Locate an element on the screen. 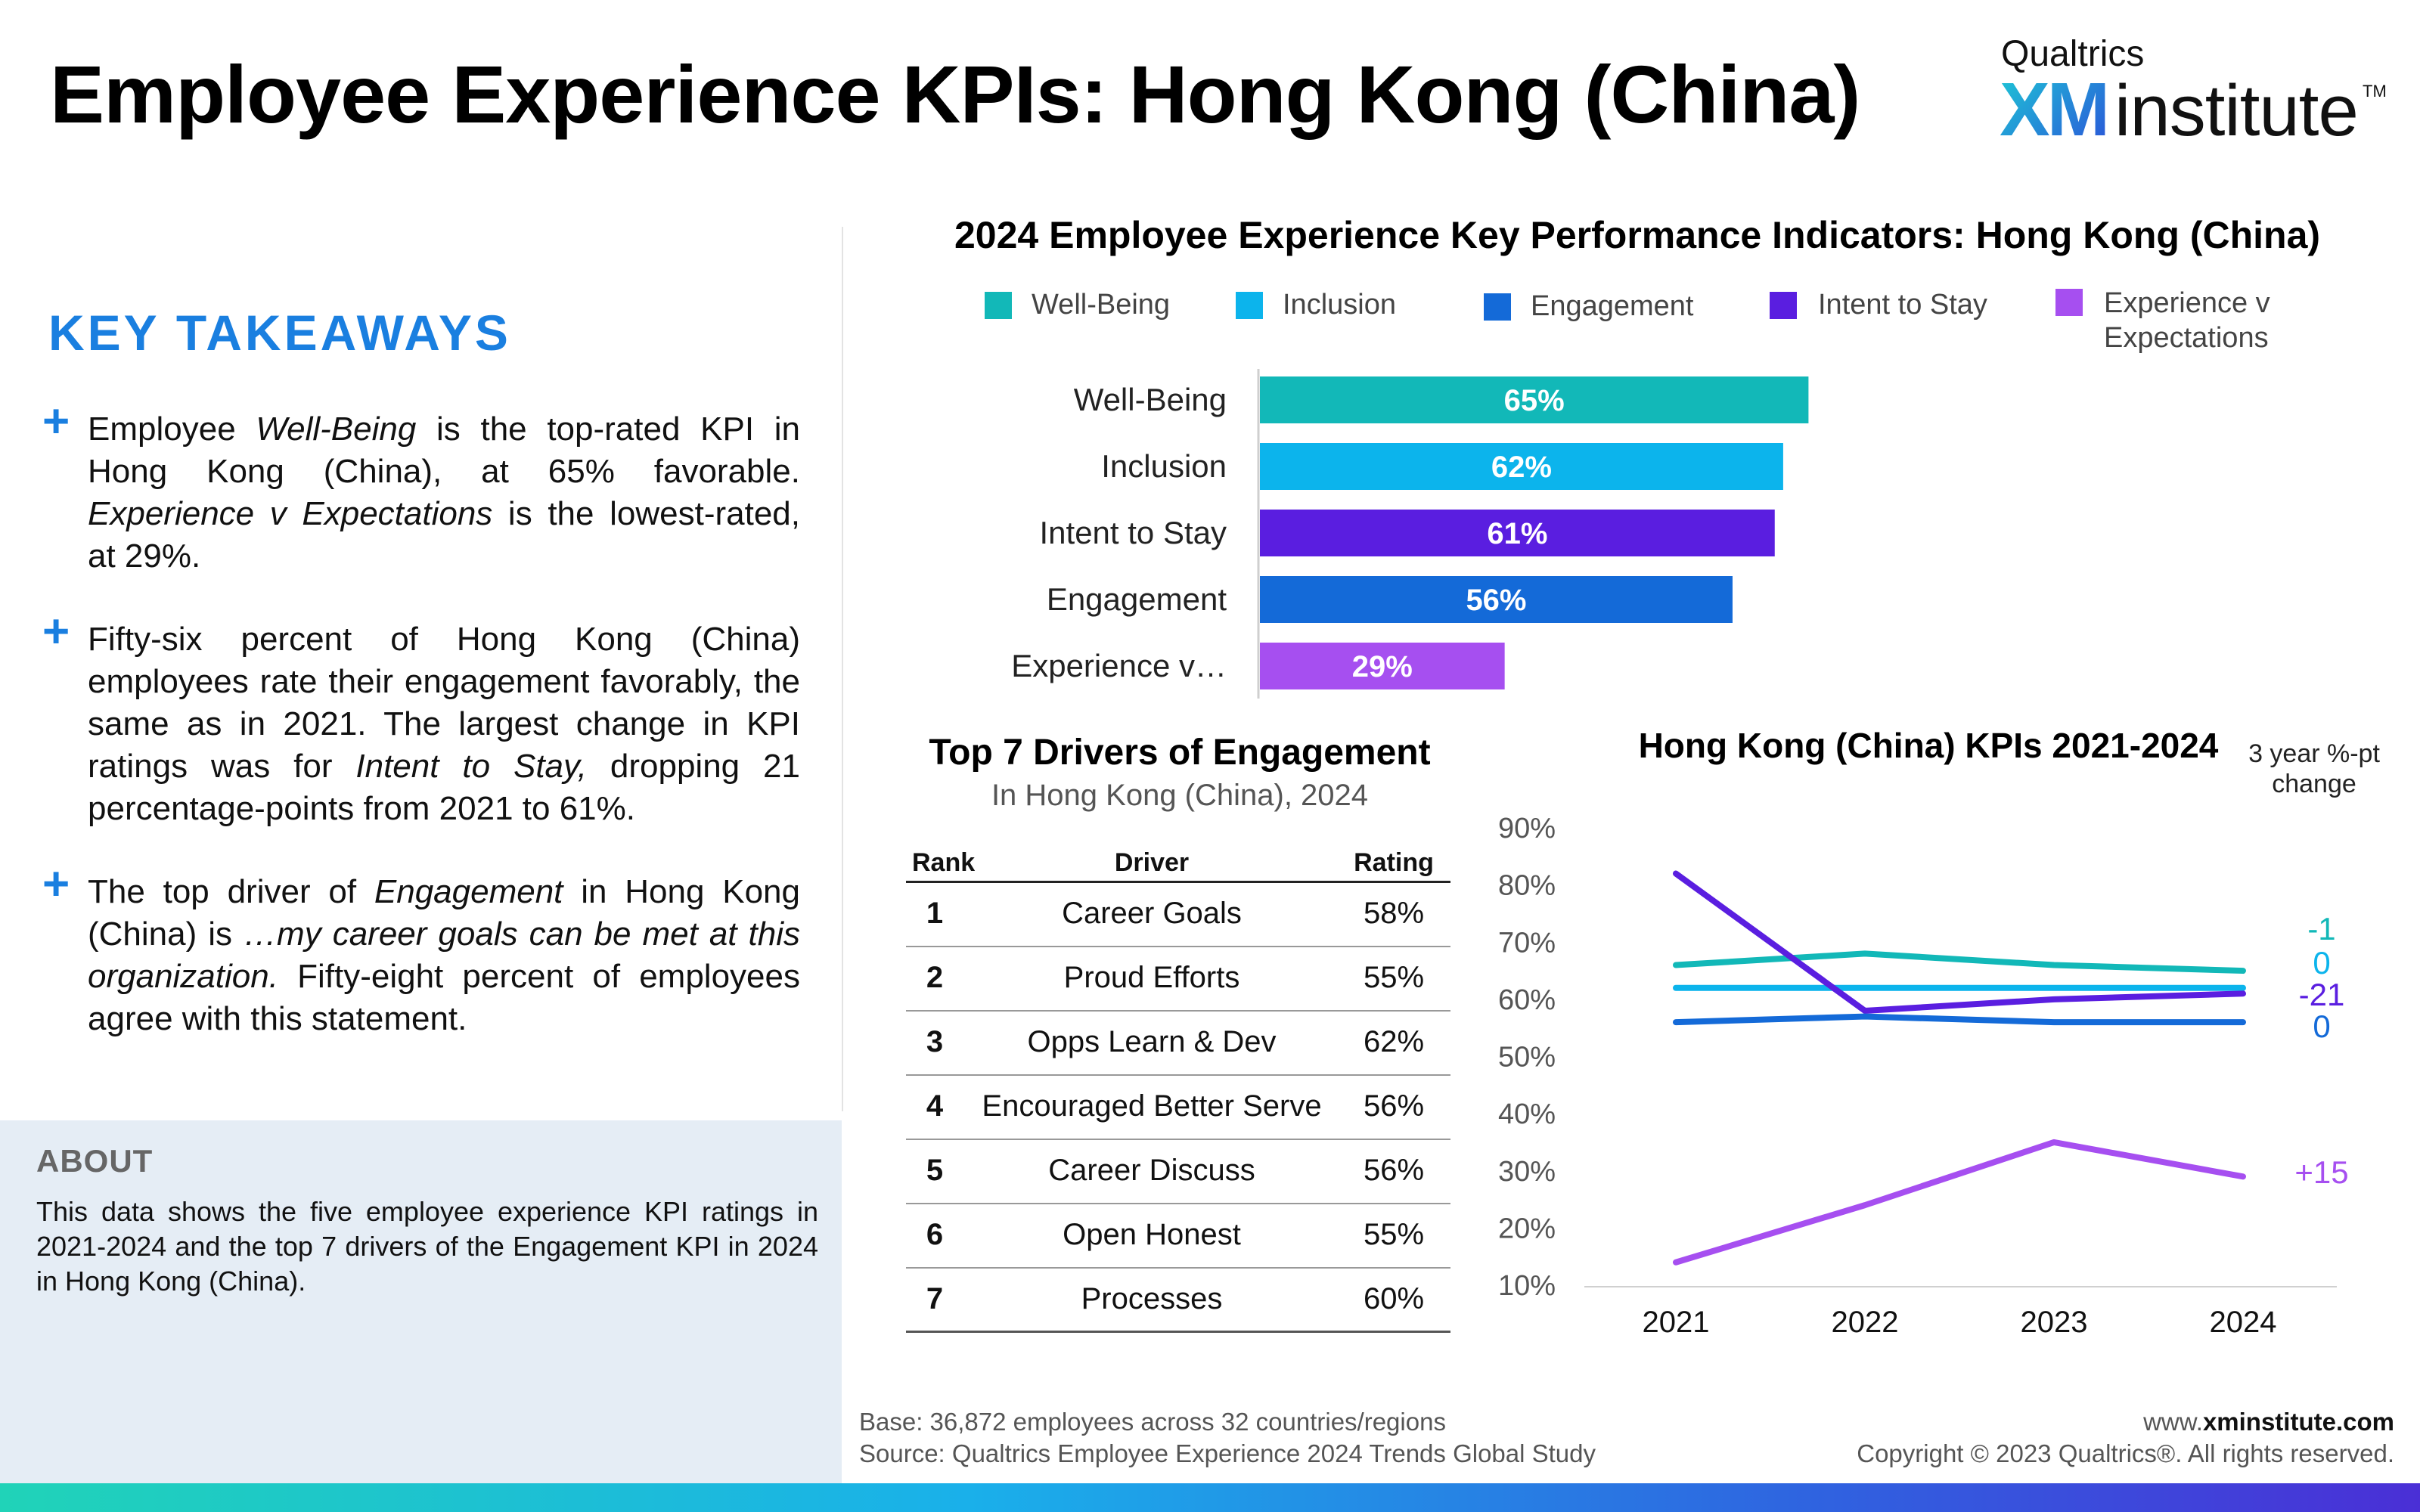  row-rank: 3 is located at coordinates (935, 1041).